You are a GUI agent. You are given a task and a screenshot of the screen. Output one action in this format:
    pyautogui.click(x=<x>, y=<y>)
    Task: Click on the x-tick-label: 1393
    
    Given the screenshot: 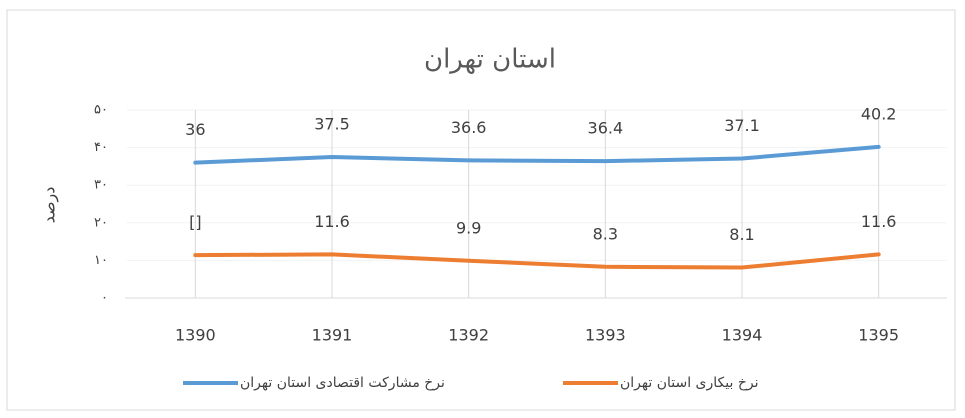 What is the action you would take?
    pyautogui.click(x=605, y=335)
    